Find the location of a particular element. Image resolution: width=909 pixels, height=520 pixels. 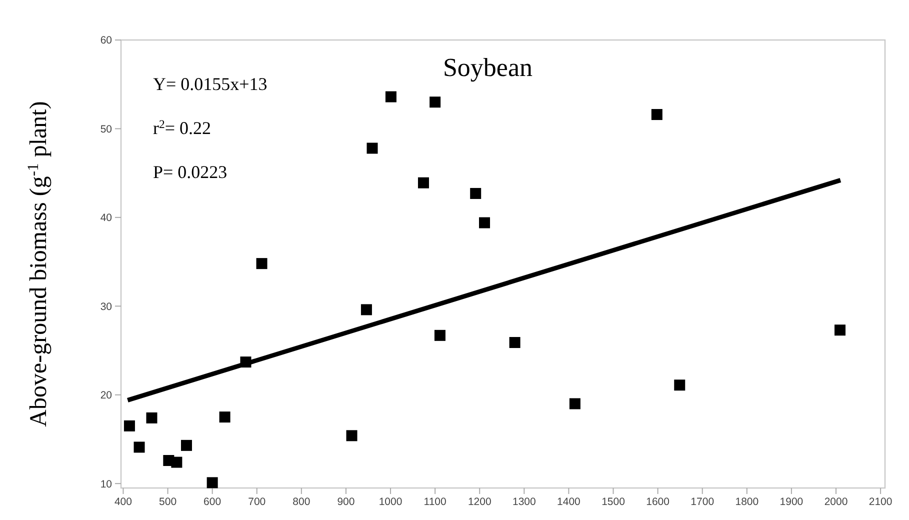

x-tick-label: 1600 is located at coordinates (658, 502).